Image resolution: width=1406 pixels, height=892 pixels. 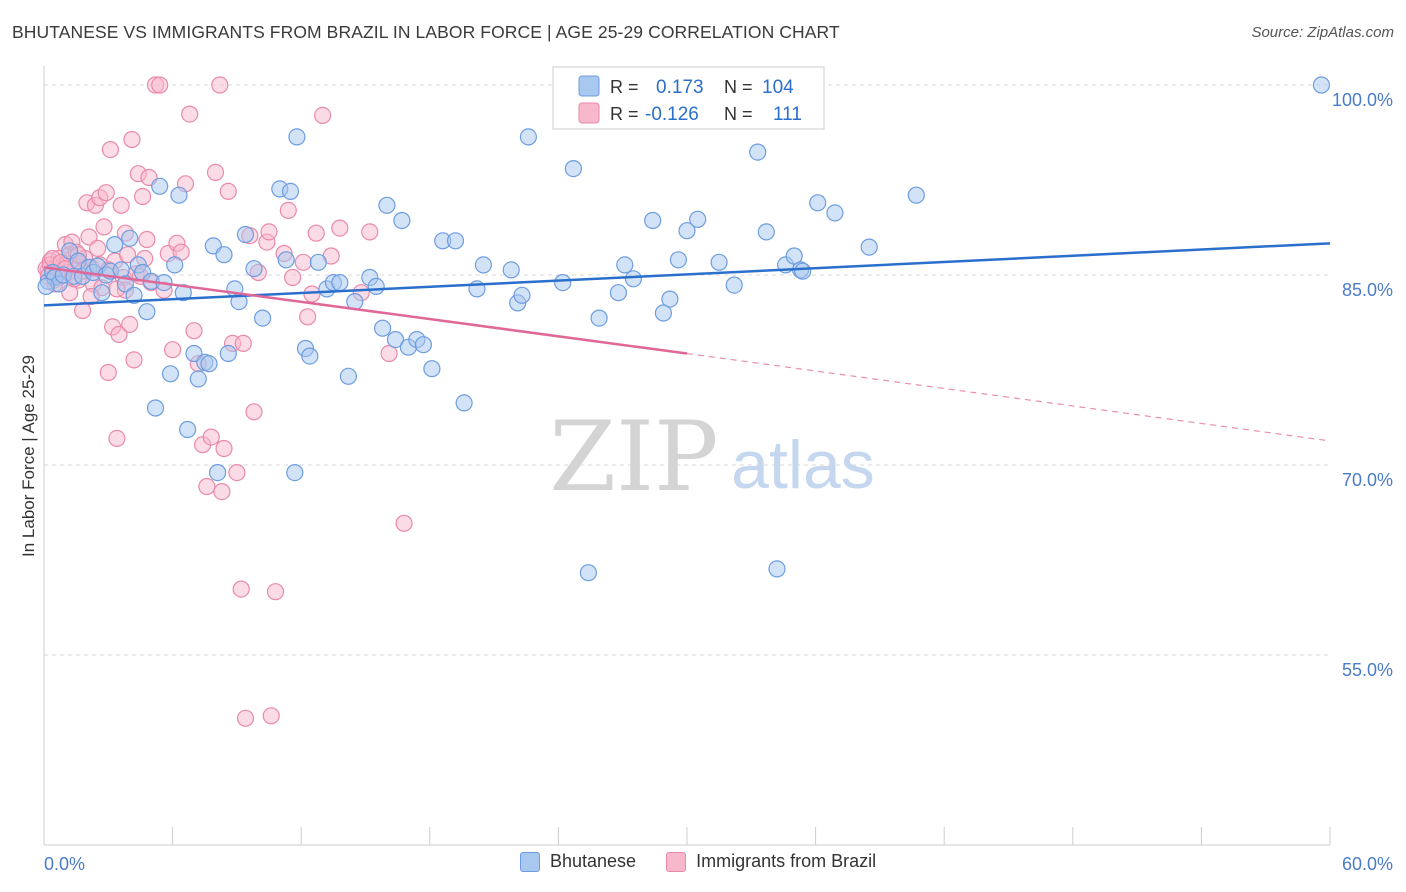 What do you see at coordinates (738, 114) in the screenshot?
I see `legend-n-label-2: N =` at bounding box center [738, 114].